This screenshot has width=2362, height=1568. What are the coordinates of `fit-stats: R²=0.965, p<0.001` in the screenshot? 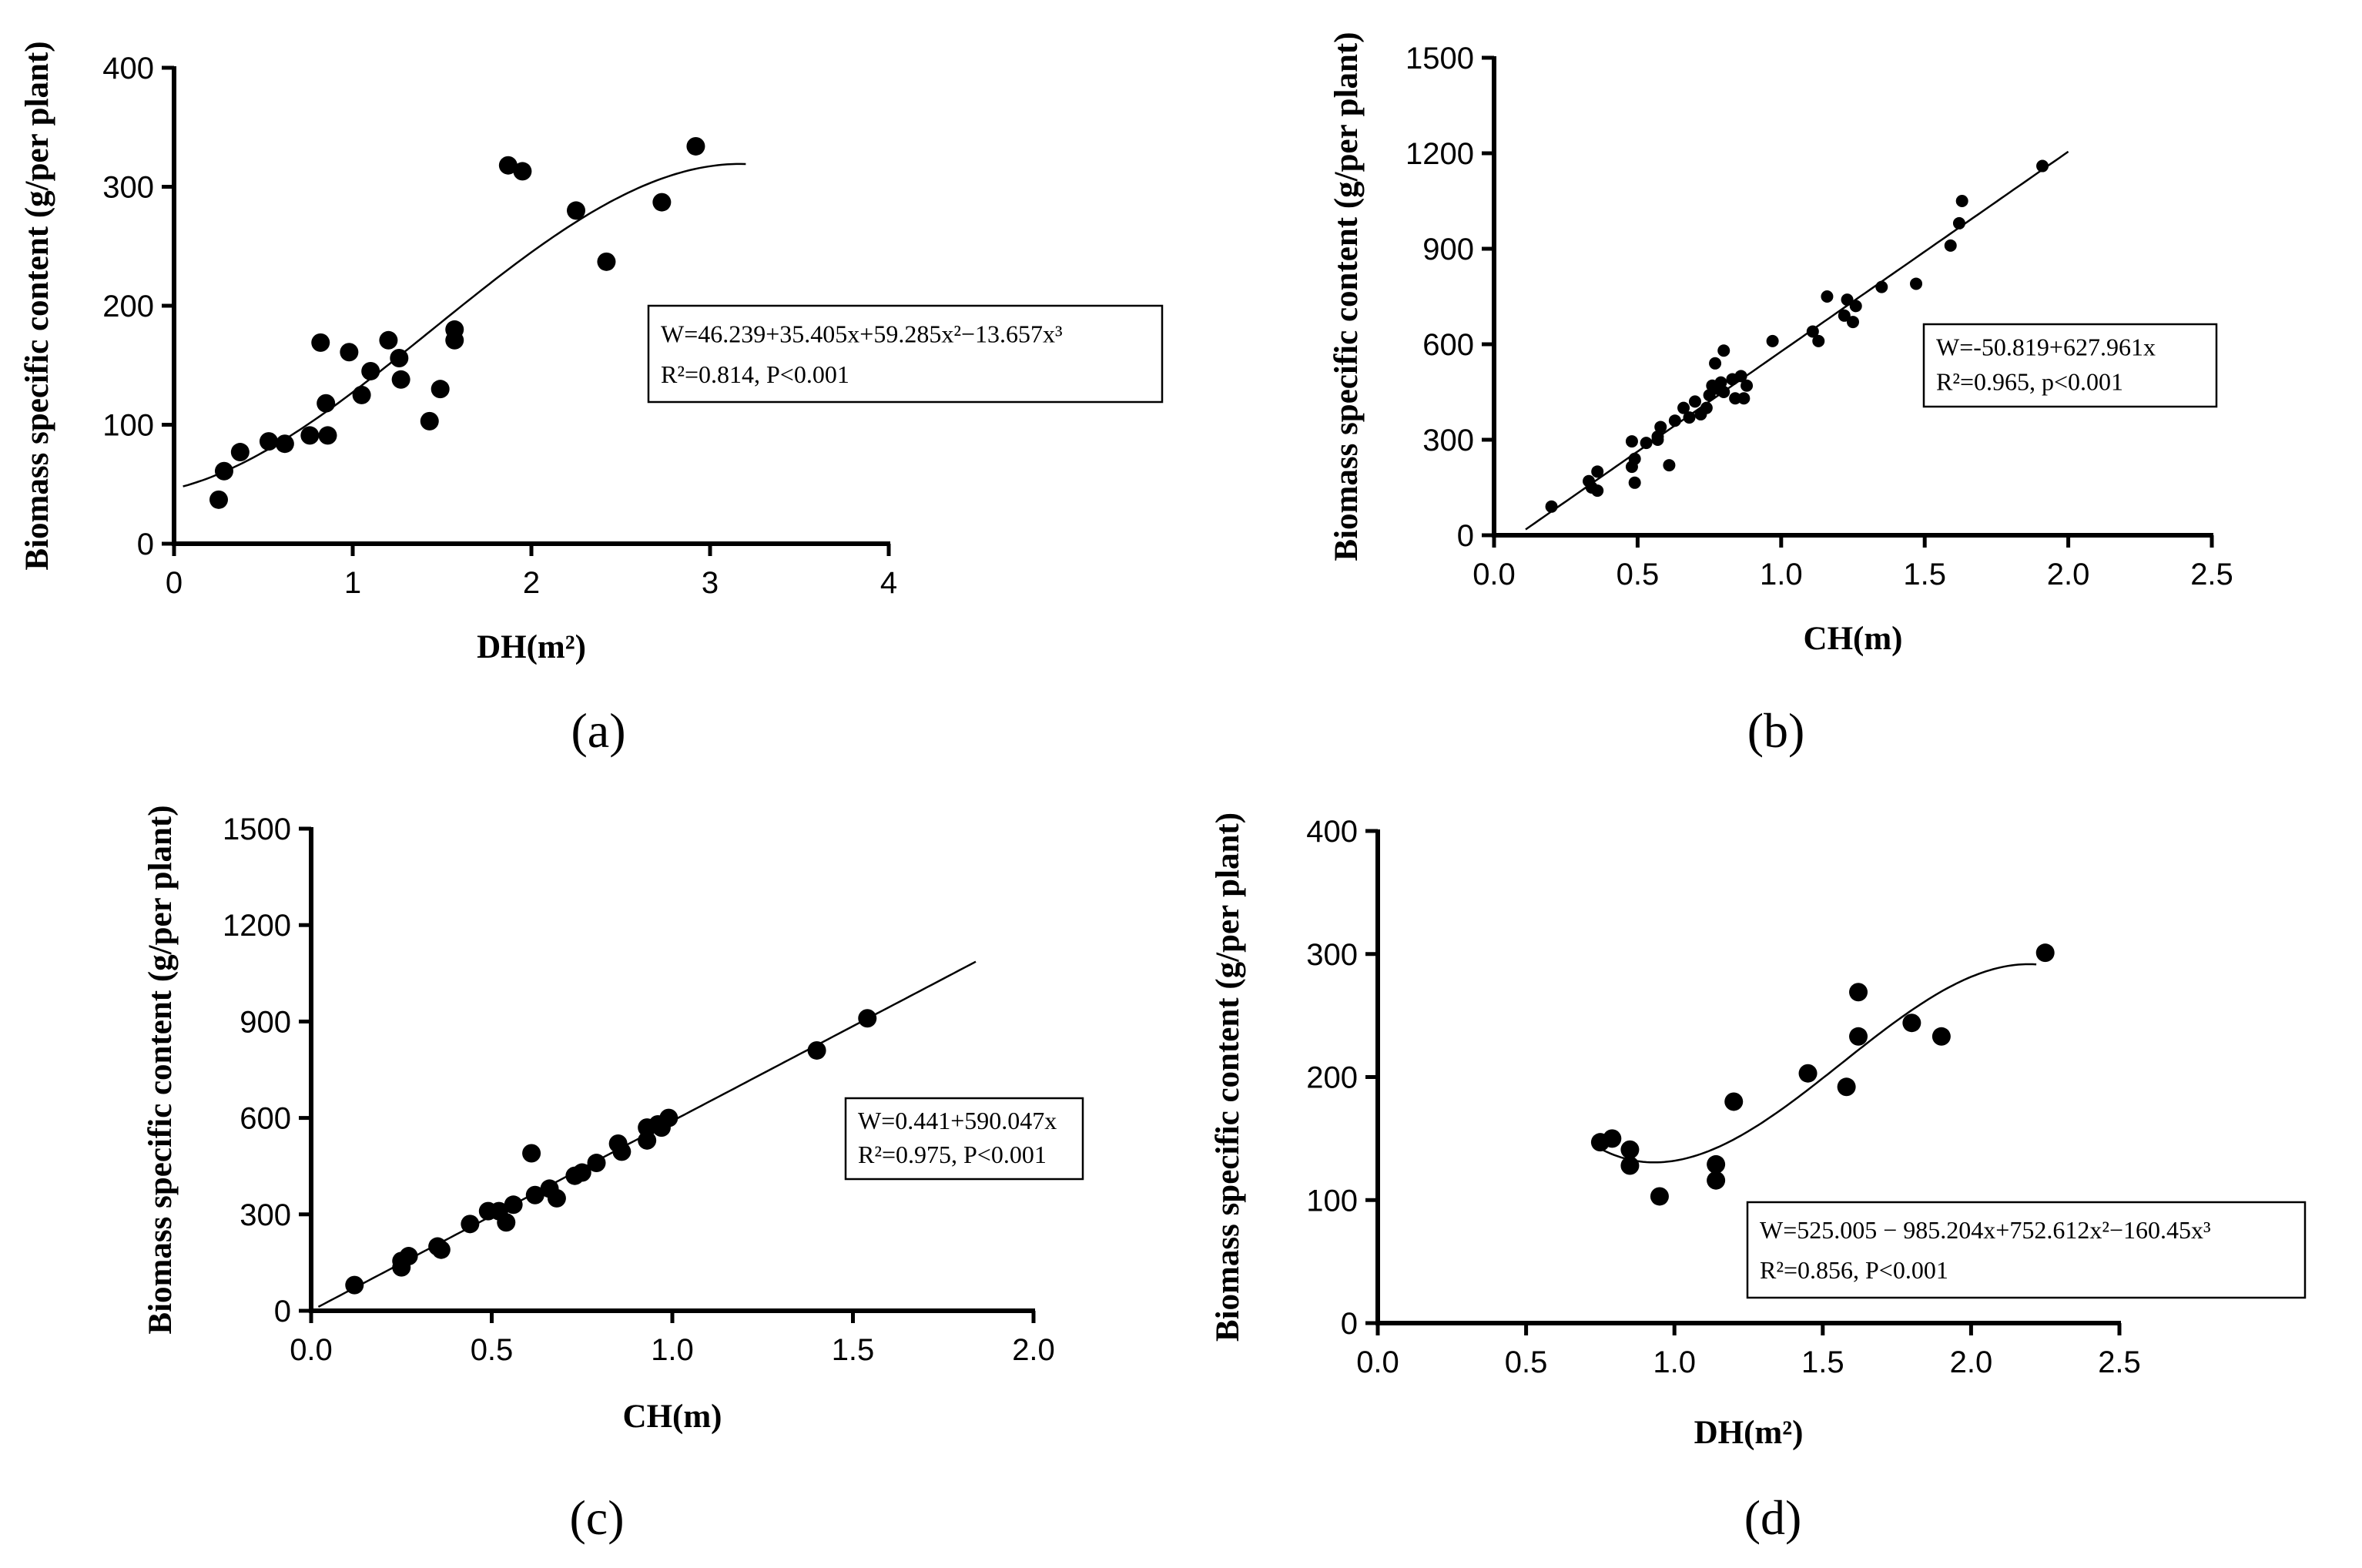 It's located at (2029, 382).